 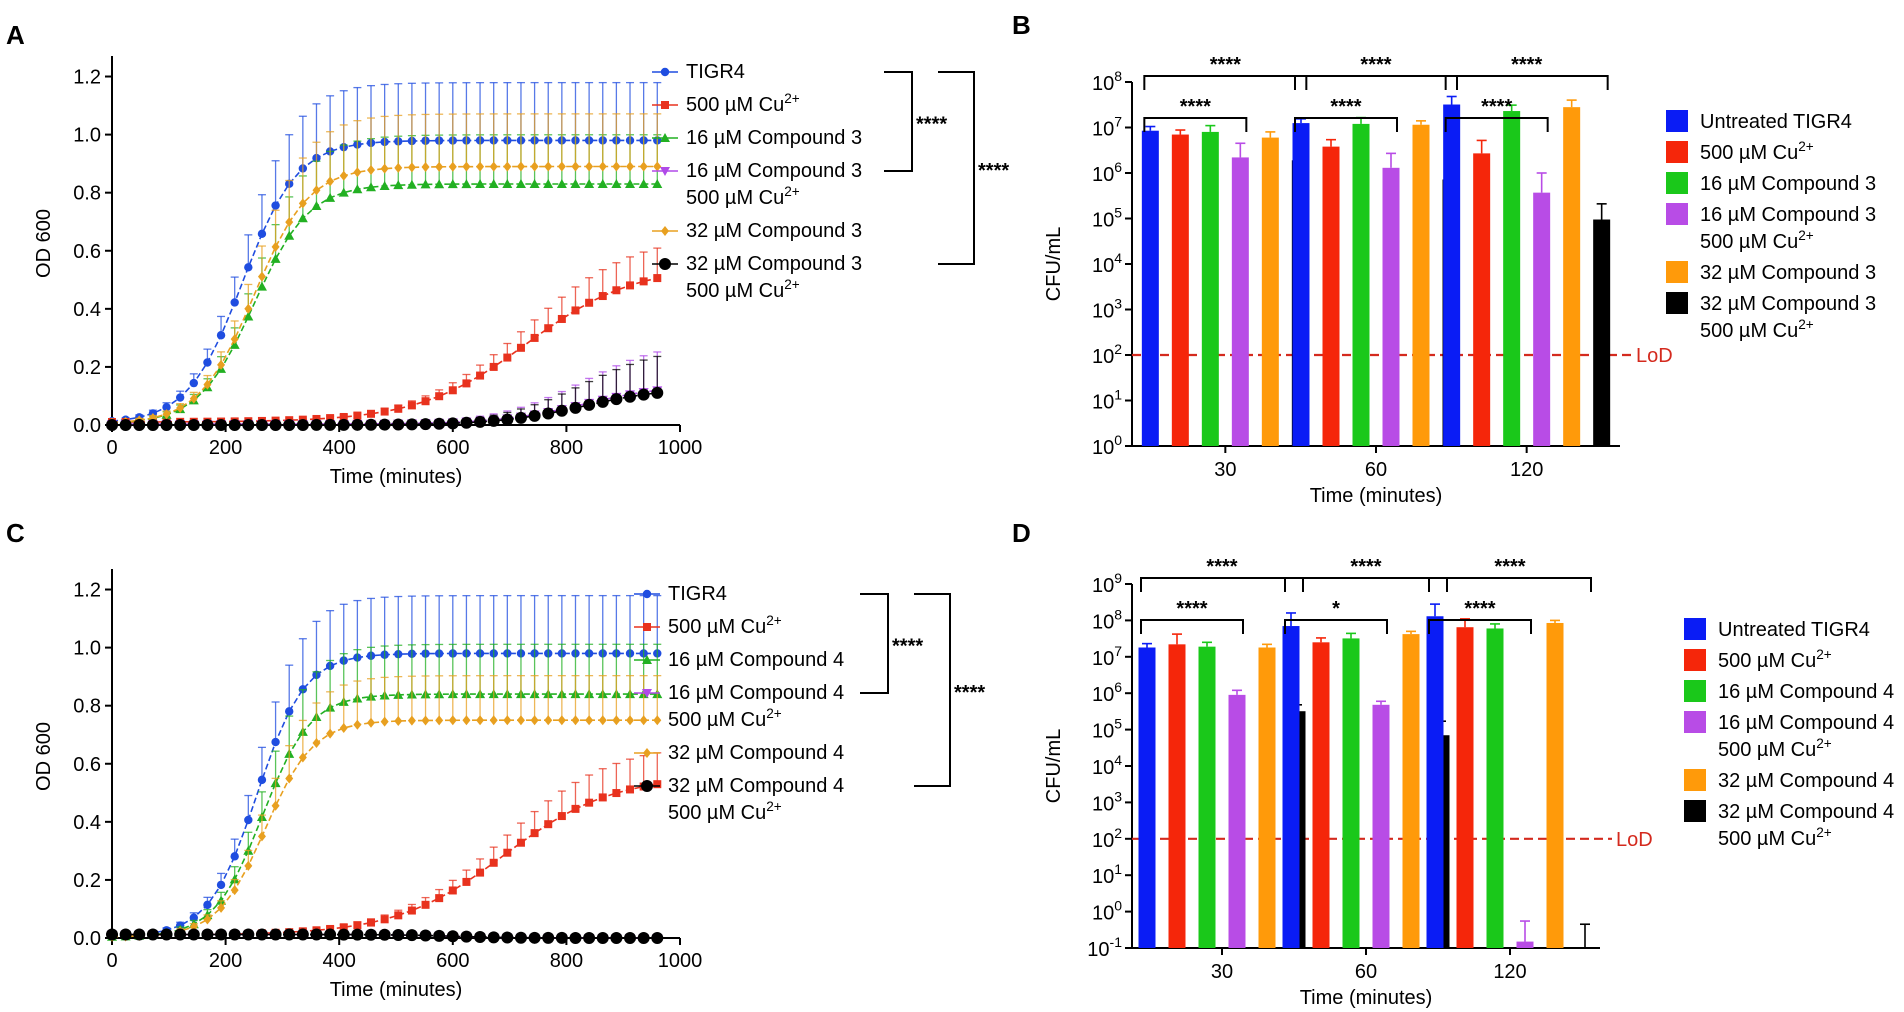 What do you see at coordinates (1021, 25) in the screenshot?
I see `panel-b-letter: B` at bounding box center [1021, 25].